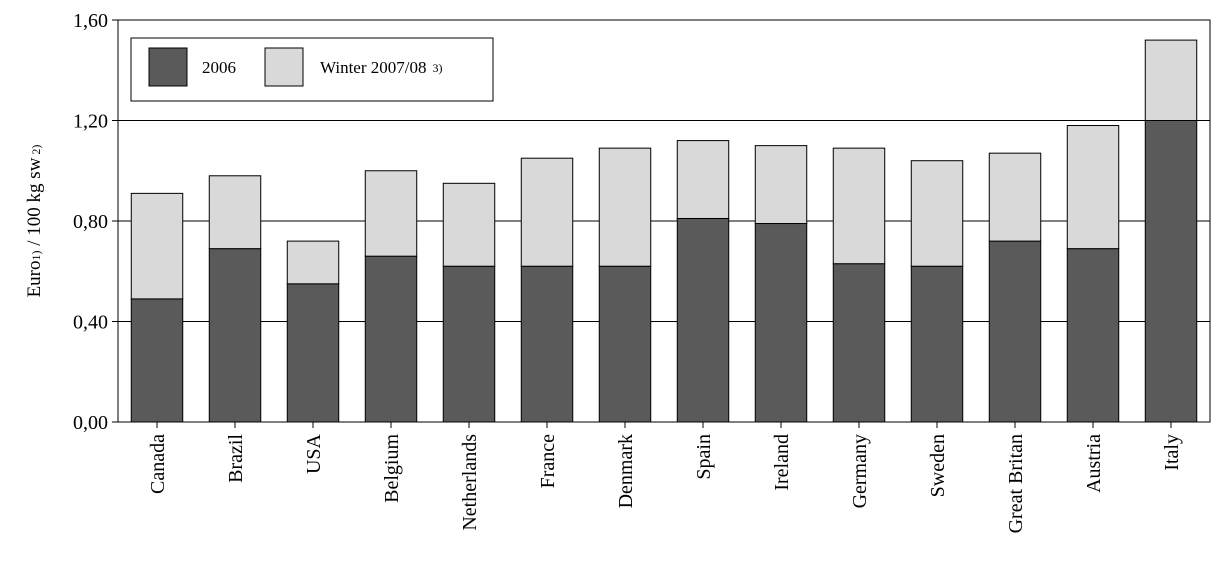 The width and height of the screenshot is (1211, 568). I want to click on y-ticks: 0,00 0,40 0,80 1,20 1,60, so click(95, 222).